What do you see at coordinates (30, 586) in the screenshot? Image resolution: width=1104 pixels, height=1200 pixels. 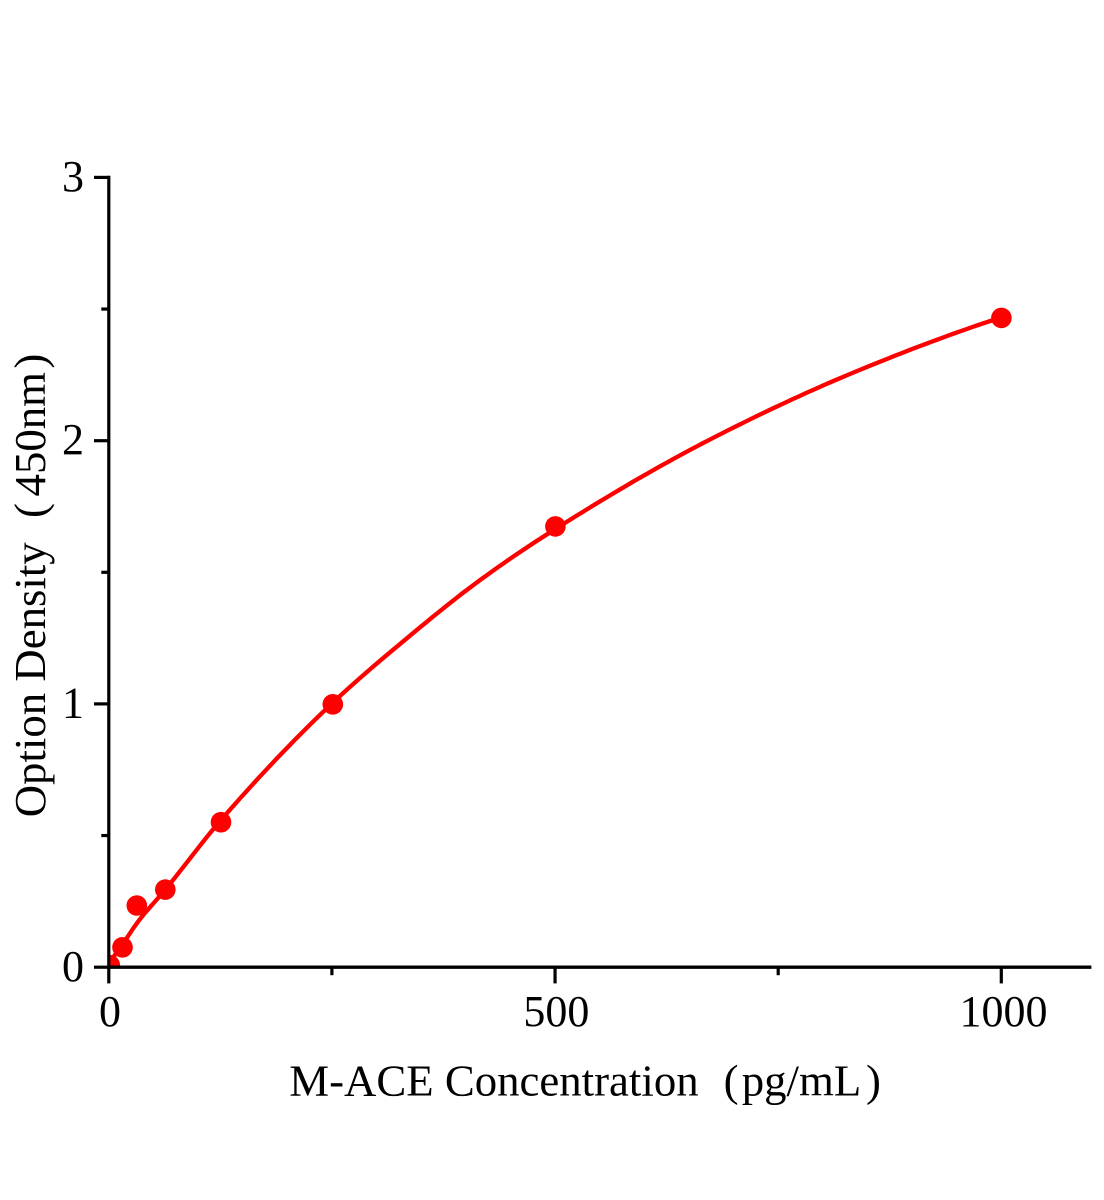 I see `svg-text: Option Density(450nm)` at bounding box center [30, 586].